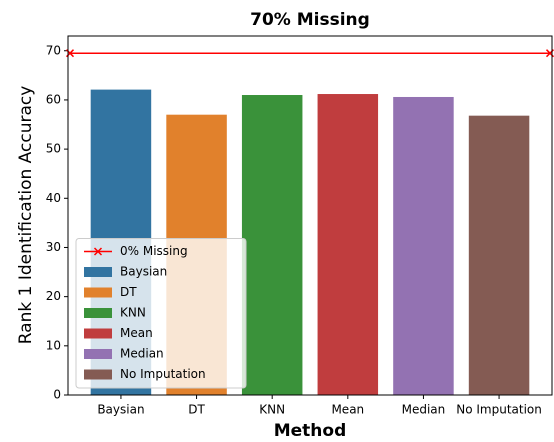  What do you see at coordinates (161, 313) in the screenshot?
I see `legend-box` at bounding box center [161, 313].